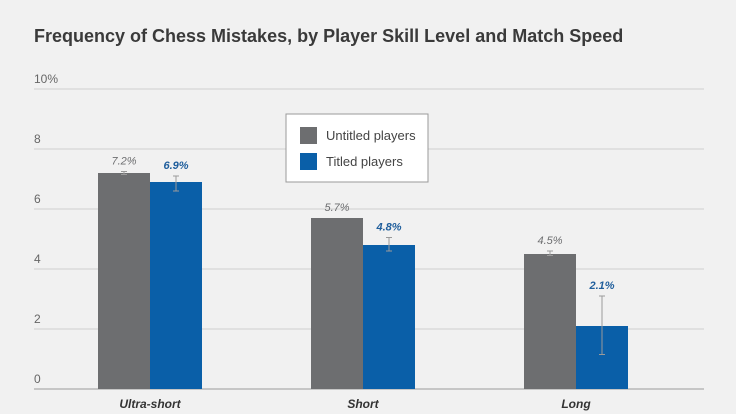 Image resolution: width=736 pixels, height=414 pixels. What do you see at coordinates (123, 162) in the screenshot?
I see `data-label: 7.2%` at bounding box center [123, 162].